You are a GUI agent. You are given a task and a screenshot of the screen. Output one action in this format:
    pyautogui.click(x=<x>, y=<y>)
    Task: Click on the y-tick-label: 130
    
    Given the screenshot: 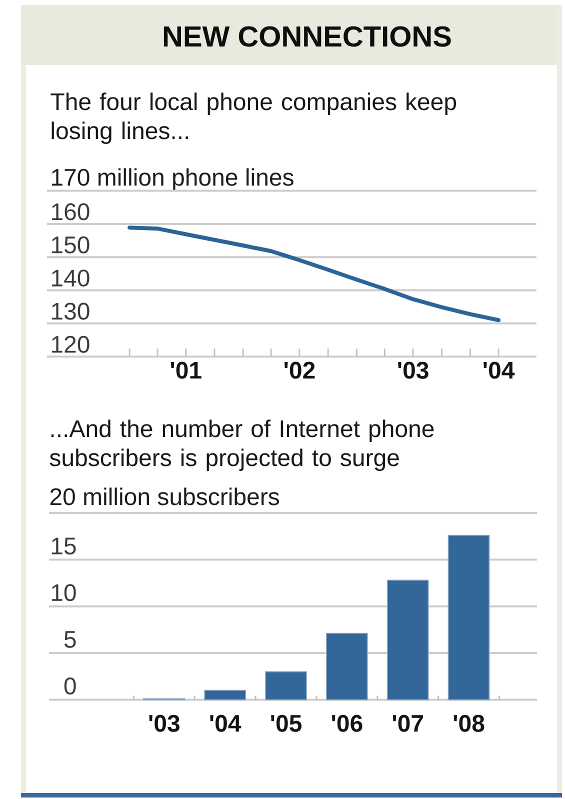 What is the action you would take?
    pyautogui.click(x=71, y=311)
    